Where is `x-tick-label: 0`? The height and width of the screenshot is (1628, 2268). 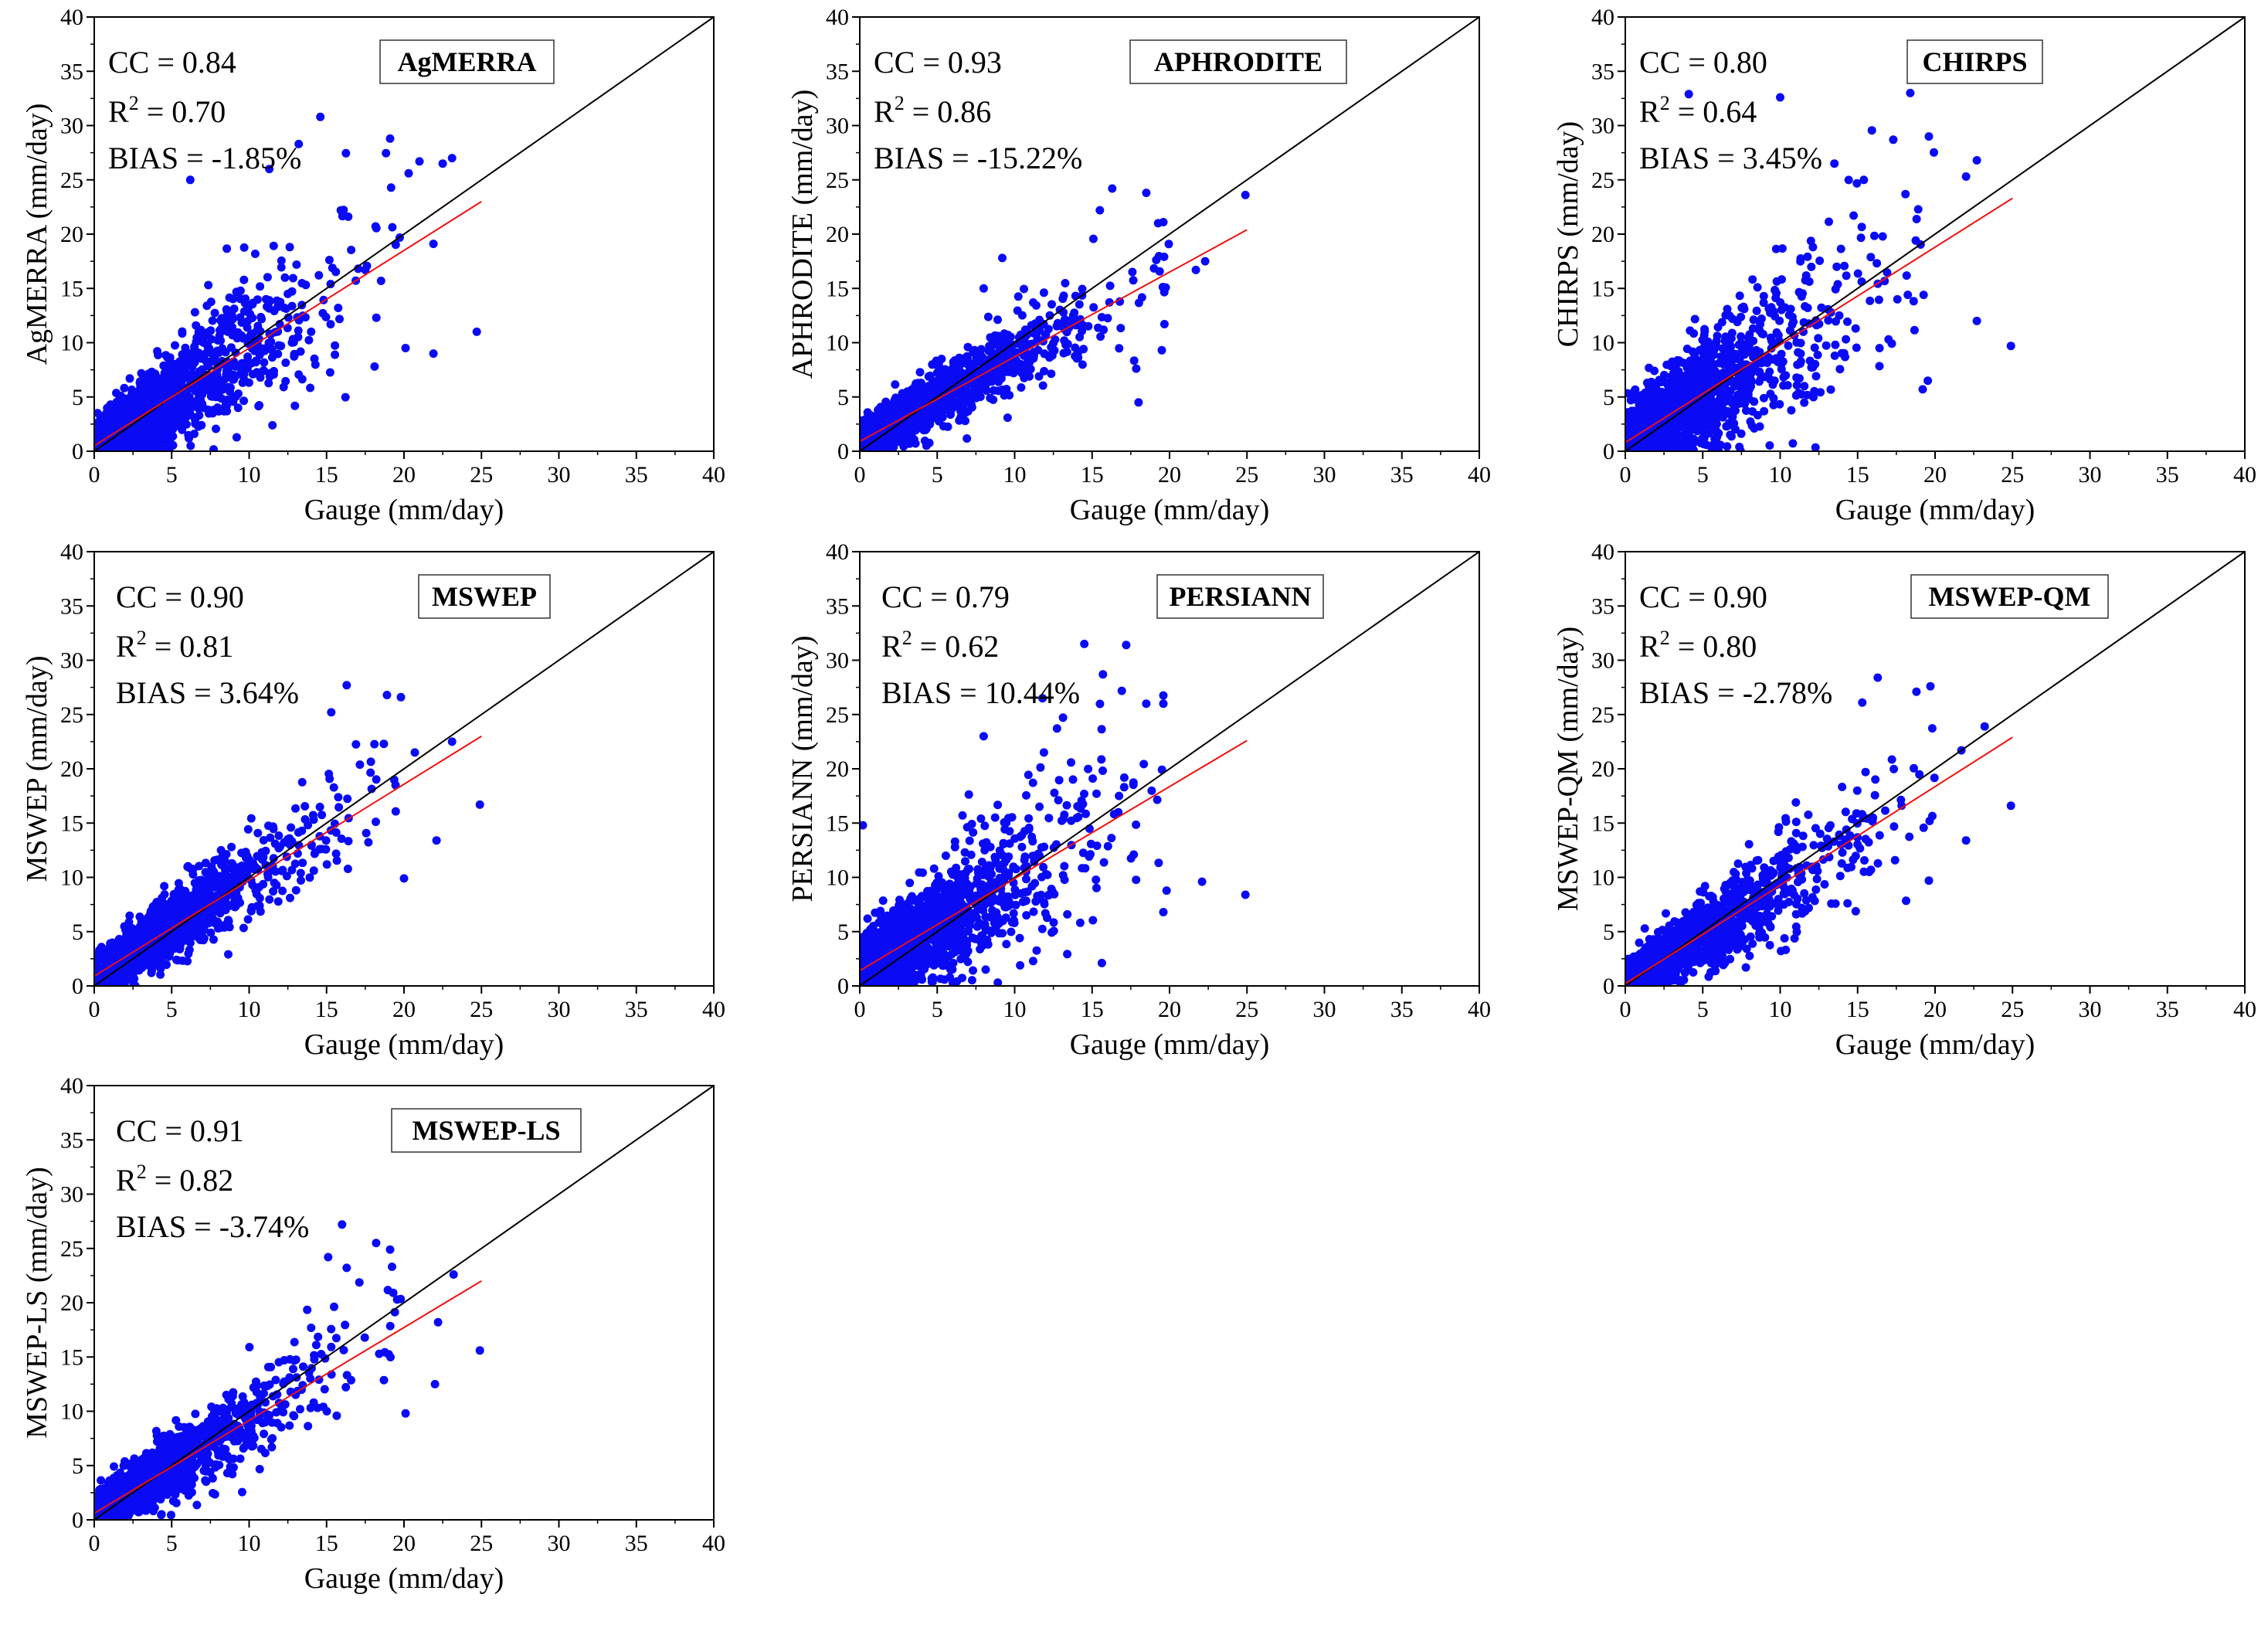 x-tick-label: 0 is located at coordinates (95, 475).